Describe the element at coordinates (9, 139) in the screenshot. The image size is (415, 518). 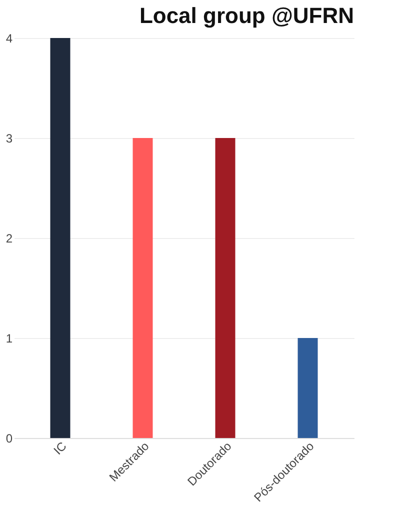
I see `y-tick-label: 3` at that location.